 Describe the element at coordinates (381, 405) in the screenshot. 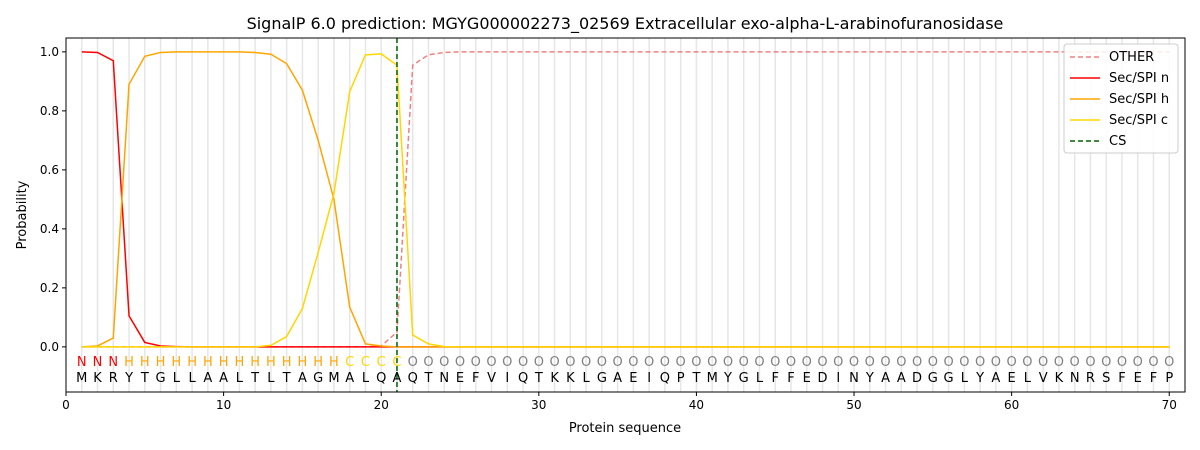

I see `x-tick-label: 20` at that location.